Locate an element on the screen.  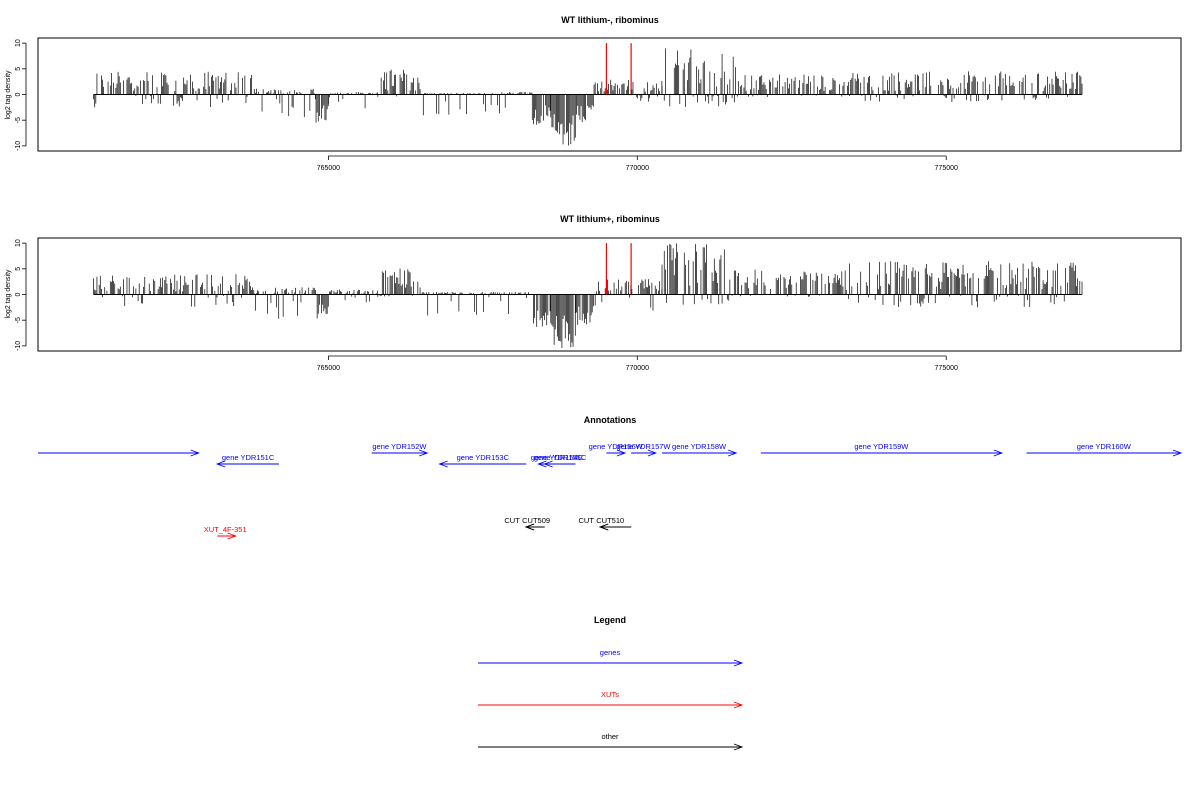
feature-label: gene YDR158W is located at coordinates (699, 446).